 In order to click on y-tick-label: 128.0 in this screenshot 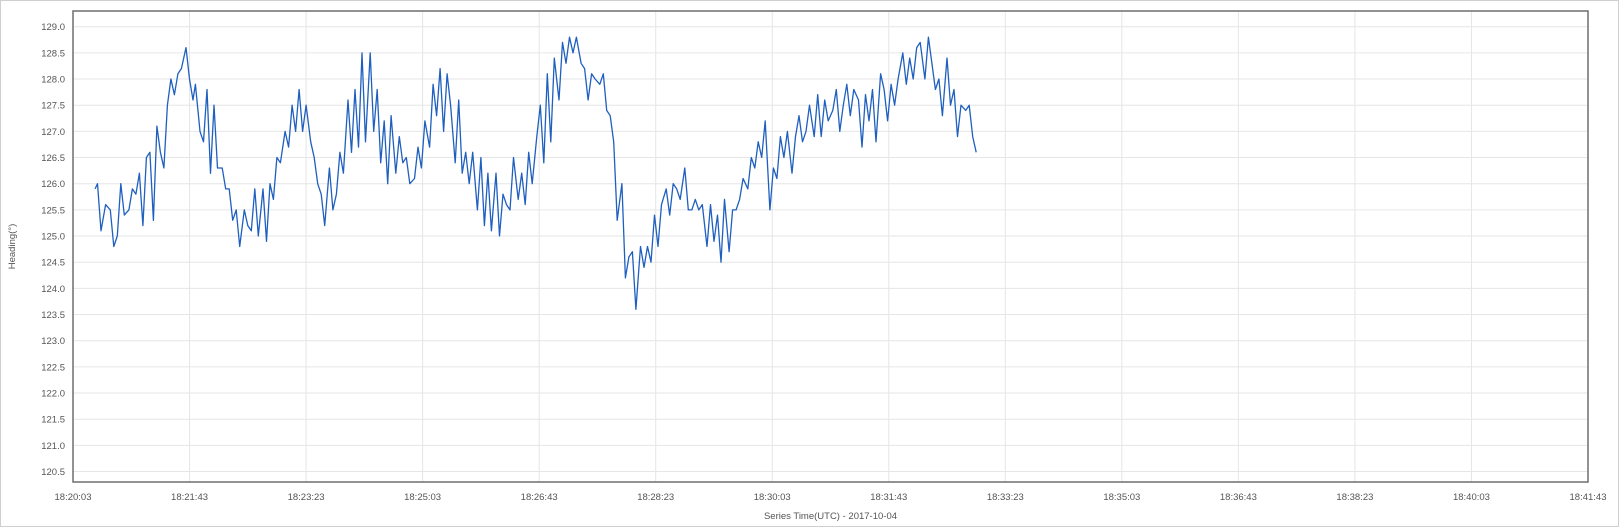, I will do `click(53, 80)`.